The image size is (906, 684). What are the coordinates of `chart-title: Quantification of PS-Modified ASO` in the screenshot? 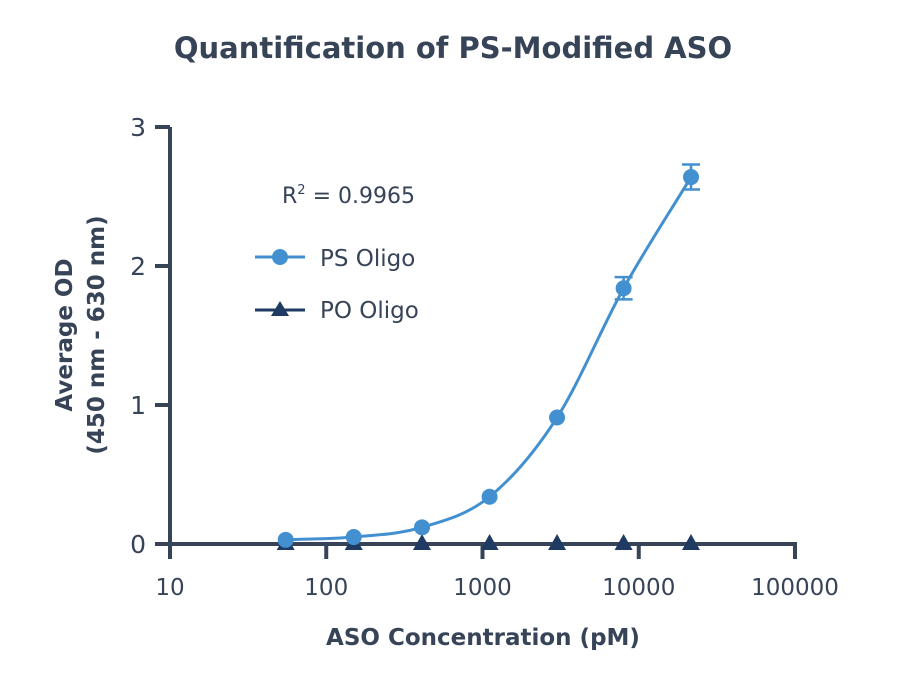 It's located at (453, 48).